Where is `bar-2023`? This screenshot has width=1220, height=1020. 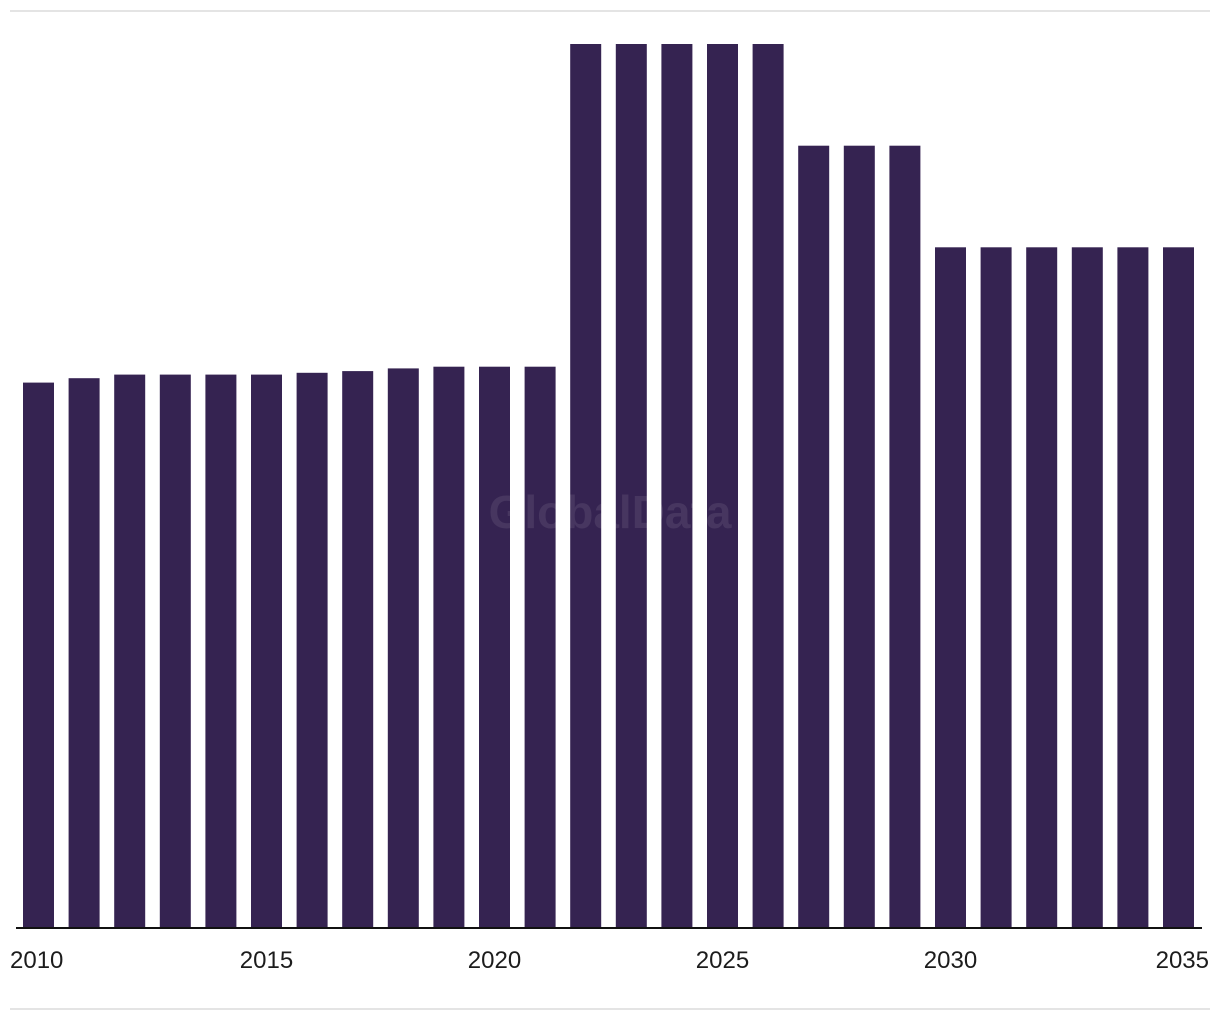 bar-2023 is located at coordinates (631, 486).